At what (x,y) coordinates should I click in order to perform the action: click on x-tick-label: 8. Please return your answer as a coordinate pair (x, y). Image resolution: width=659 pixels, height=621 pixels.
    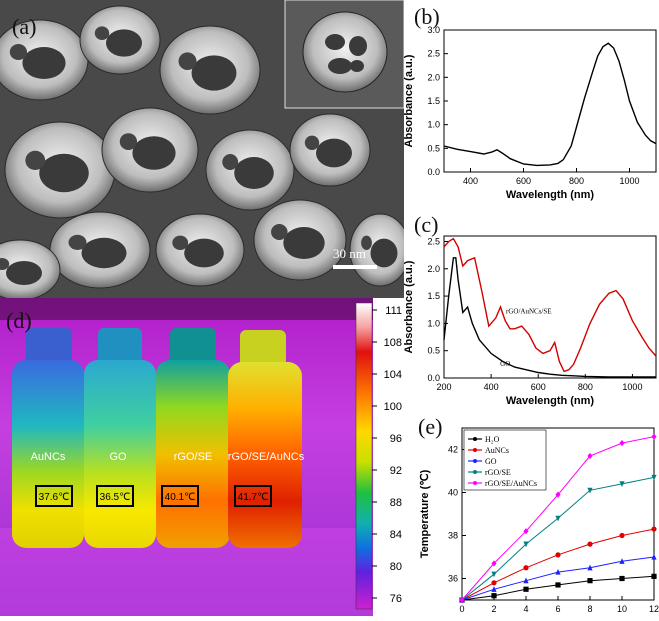
    Looking at the image, I should click on (589, 609).